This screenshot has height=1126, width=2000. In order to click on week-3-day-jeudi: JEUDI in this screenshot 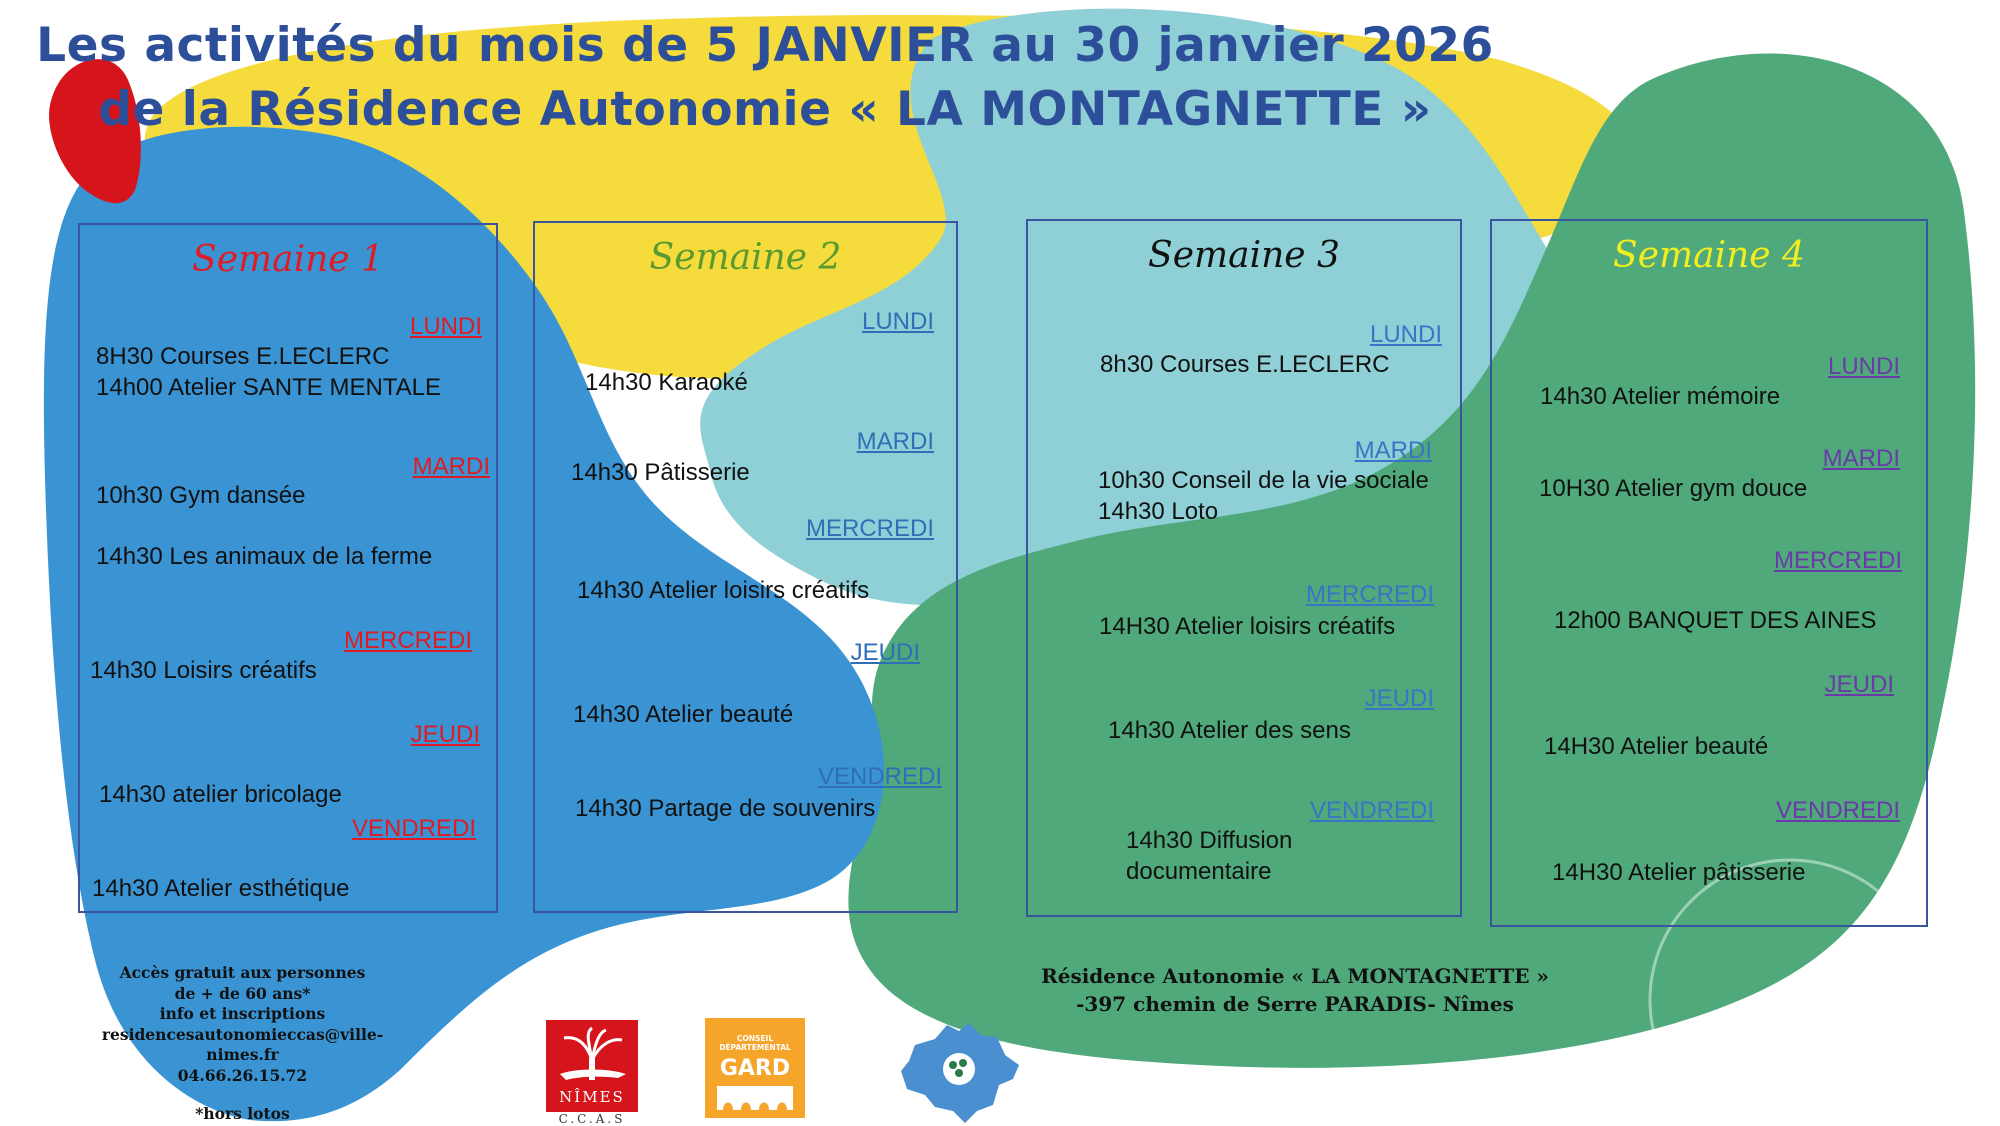, I will do `click(1399, 698)`.